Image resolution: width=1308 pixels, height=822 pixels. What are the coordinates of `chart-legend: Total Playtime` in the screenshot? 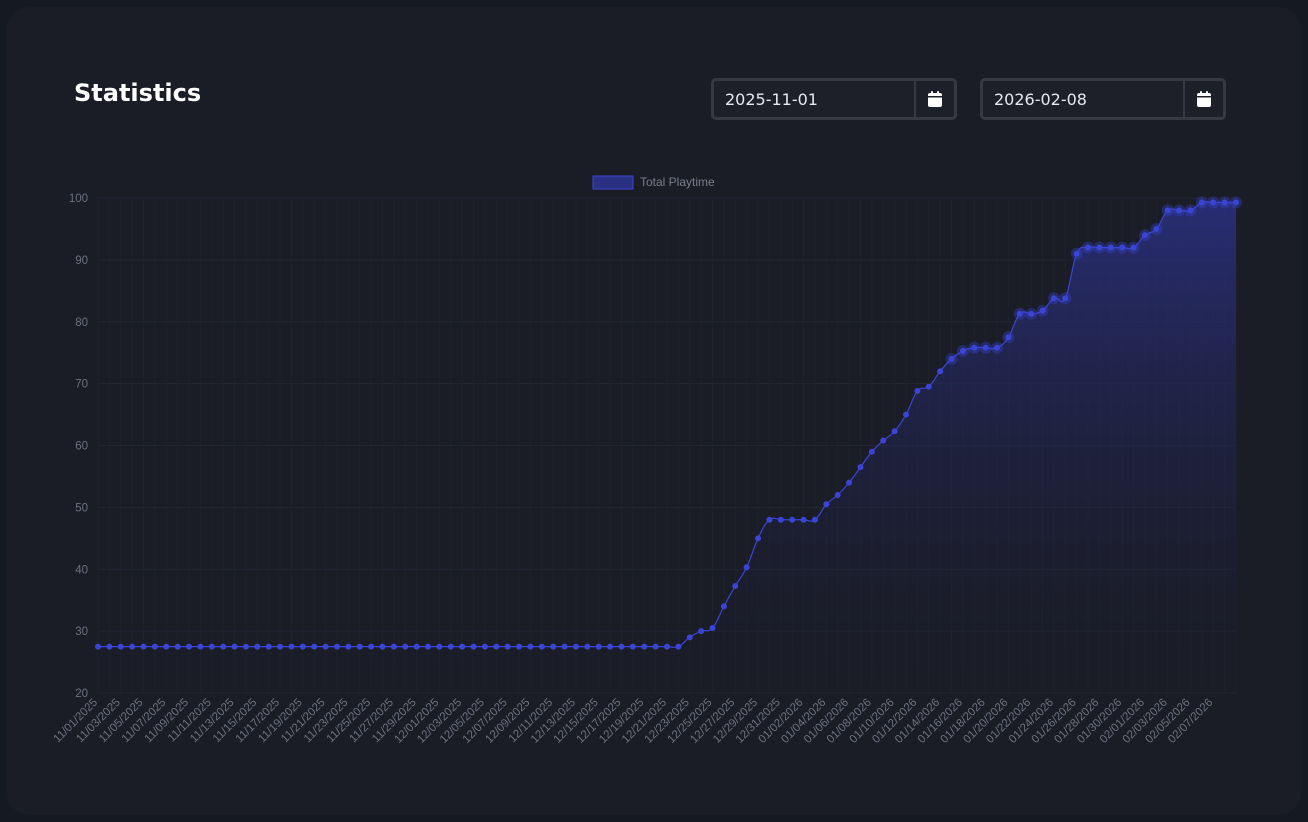 It's located at (653, 182).